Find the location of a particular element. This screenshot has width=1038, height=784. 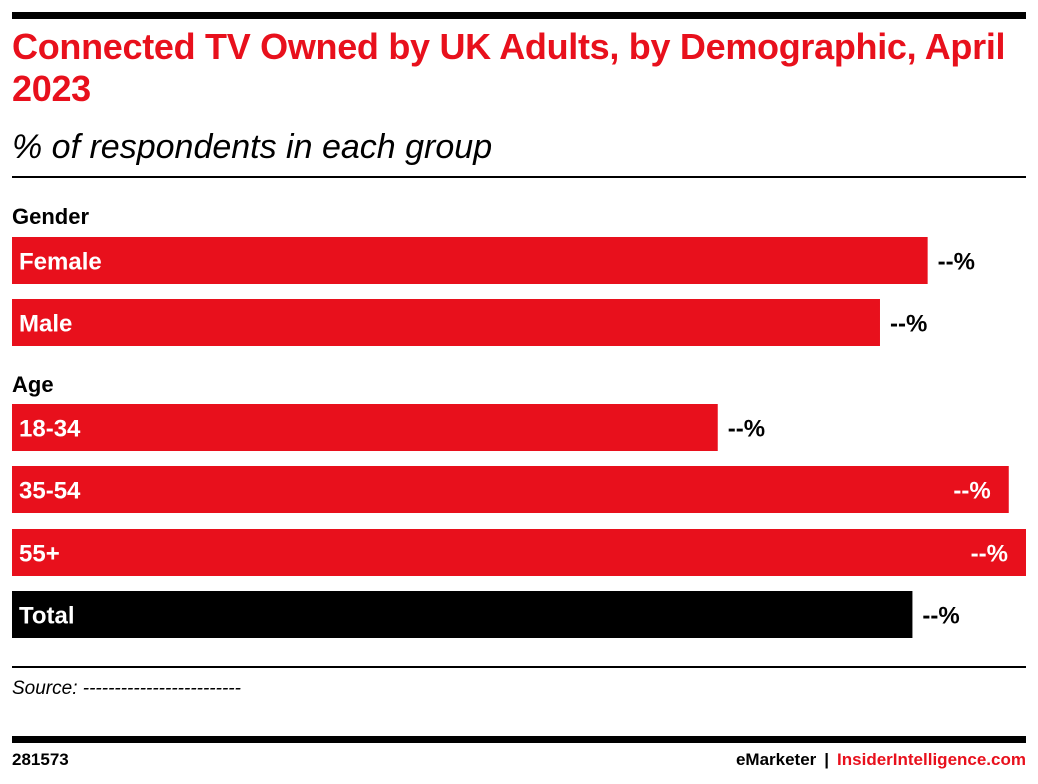

bar-total is located at coordinates (462, 614).